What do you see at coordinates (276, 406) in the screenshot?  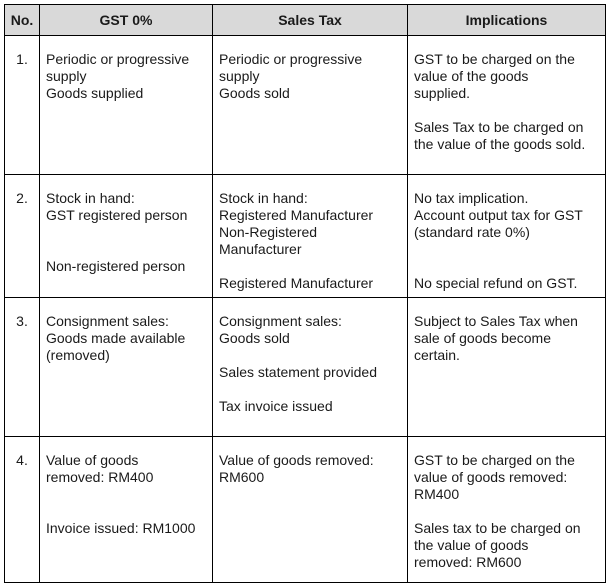 I see `cell-line: Tax invoice issued` at bounding box center [276, 406].